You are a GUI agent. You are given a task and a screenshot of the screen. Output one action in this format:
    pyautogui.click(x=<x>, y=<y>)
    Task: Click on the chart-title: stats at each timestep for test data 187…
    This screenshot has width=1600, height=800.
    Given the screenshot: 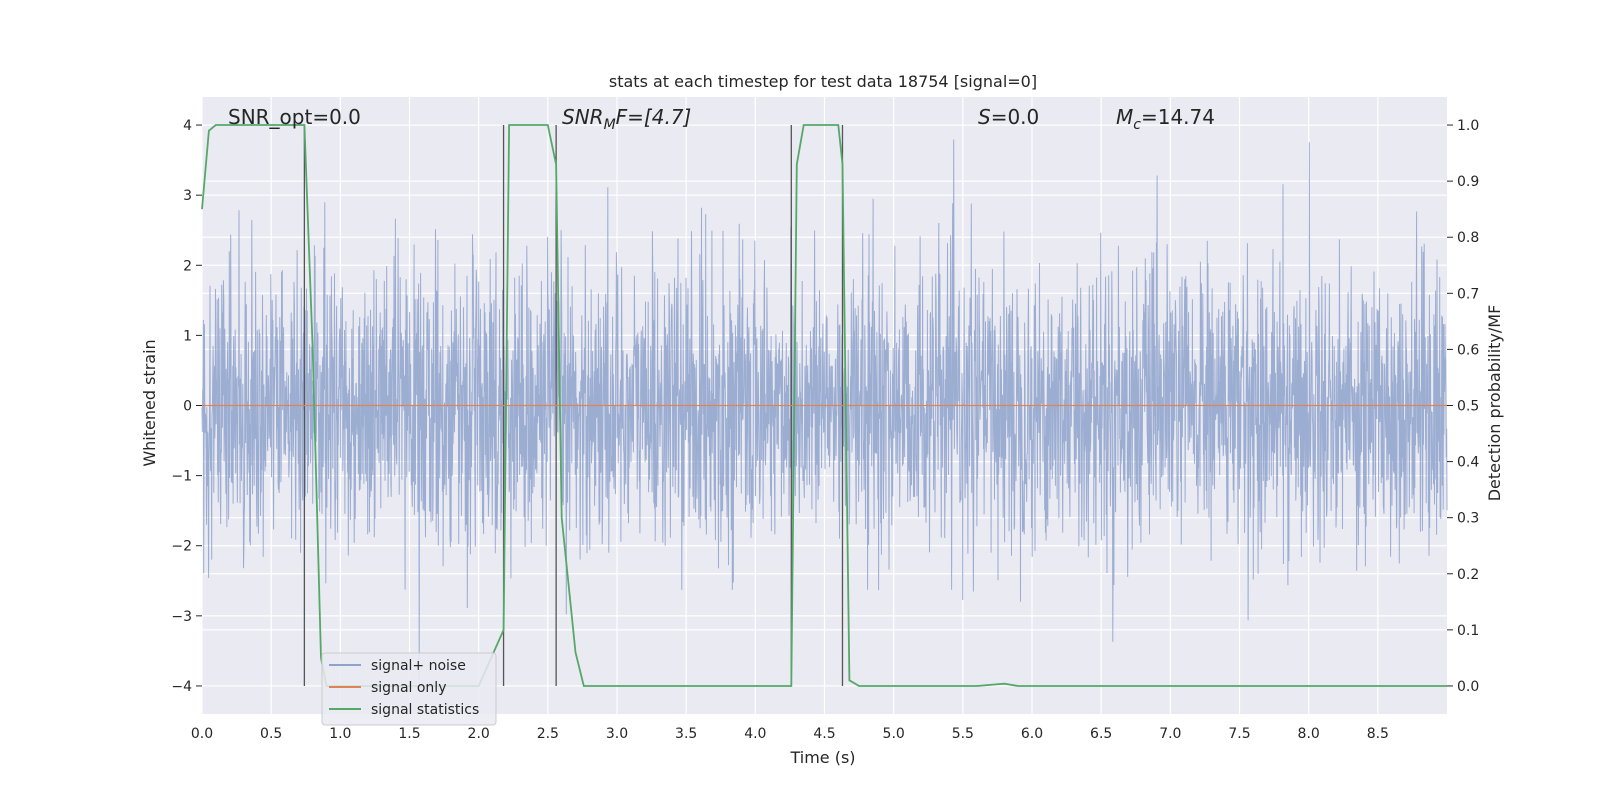 What is the action you would take?
    pyautogui.click(x=823, y=81)
    